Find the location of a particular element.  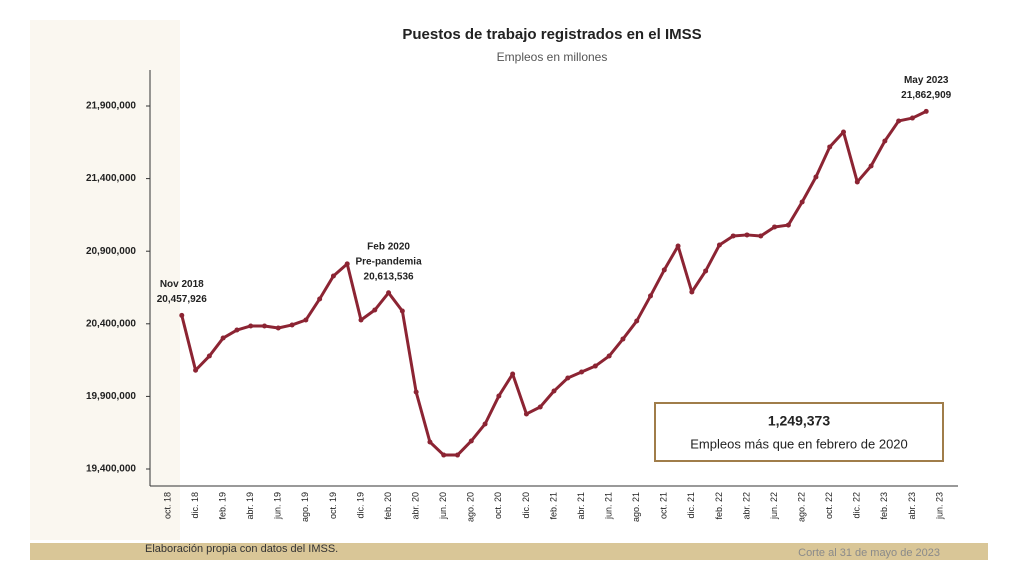

point-annotation: Nov 2018 is located at coordinates (182, 284).